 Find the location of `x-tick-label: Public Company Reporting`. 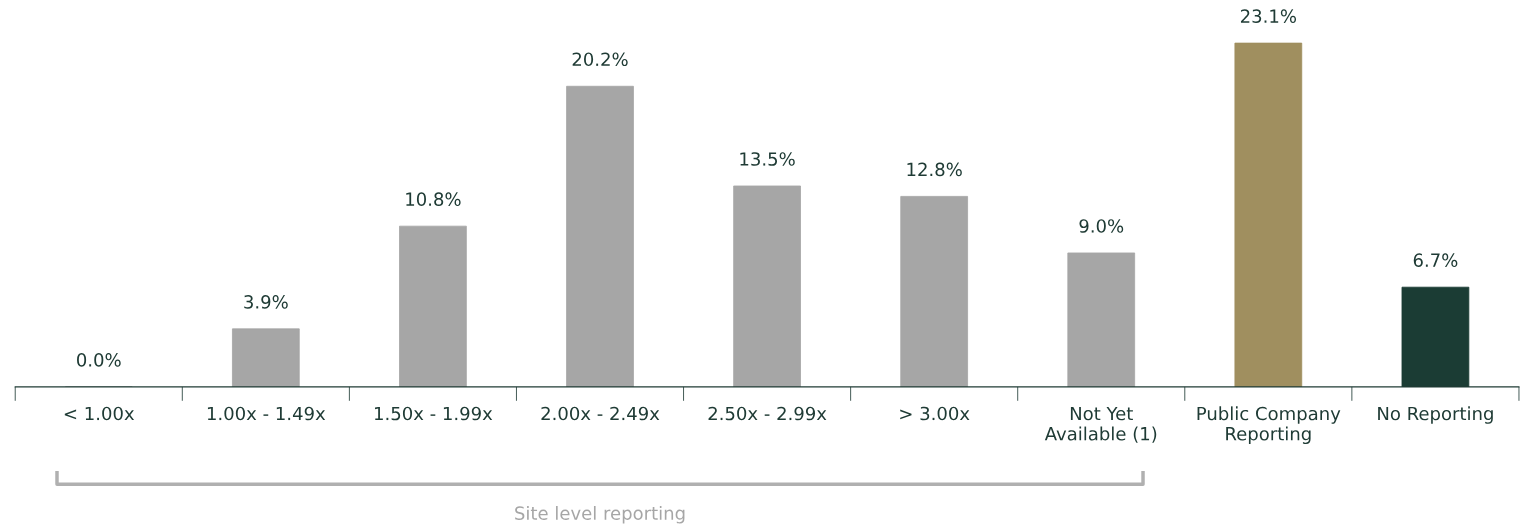

x-tick-label: Public Company Reporting is located at coordinates (1269, 425).